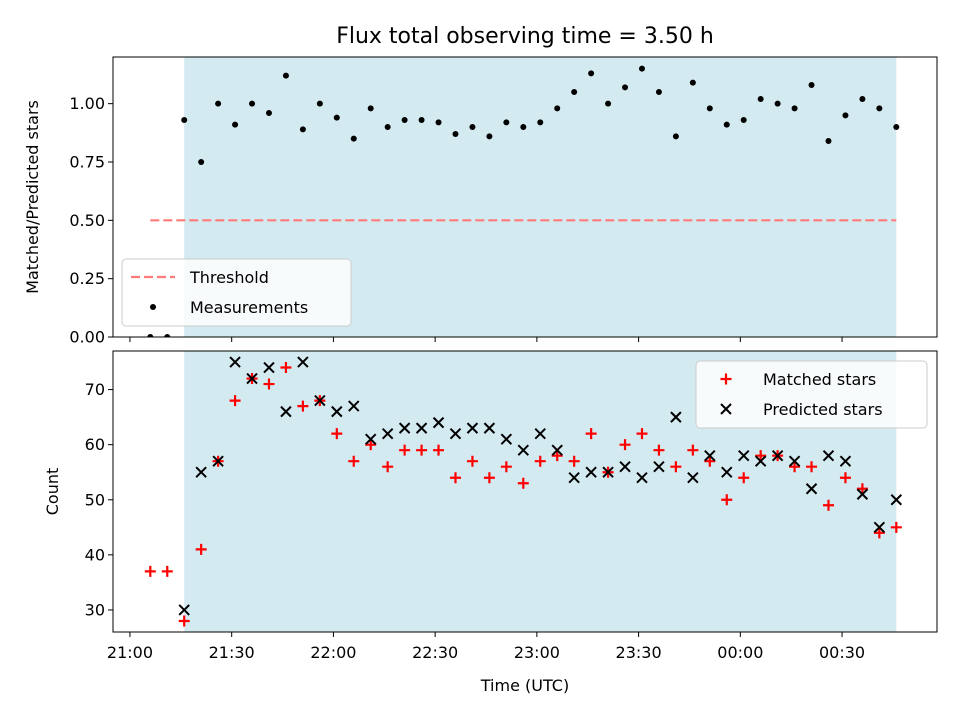  I want to click on y-tick-label: 60, so click(95, 444).